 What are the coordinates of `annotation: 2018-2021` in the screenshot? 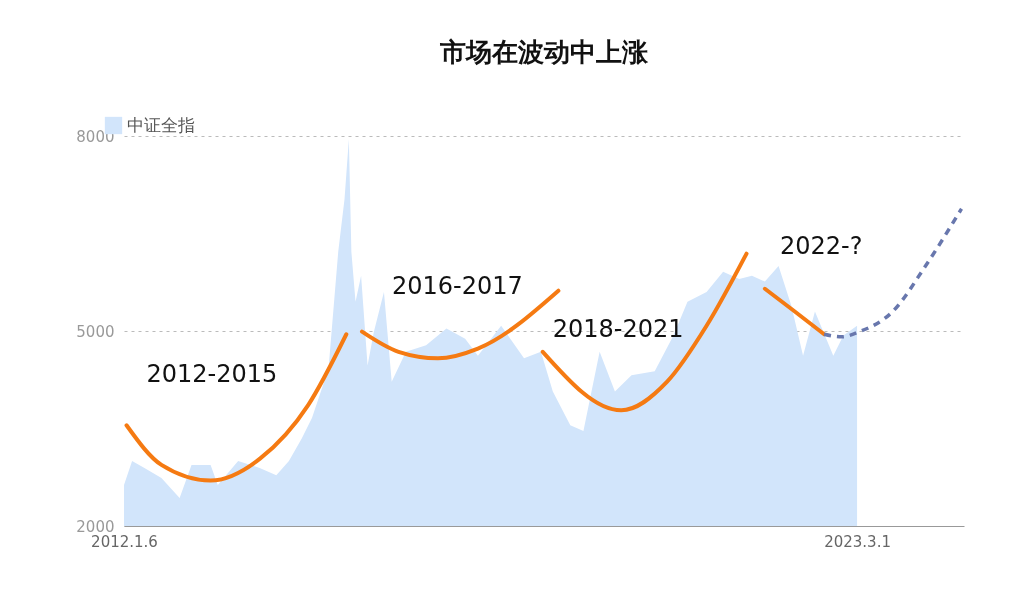 It's located at (618, 328).